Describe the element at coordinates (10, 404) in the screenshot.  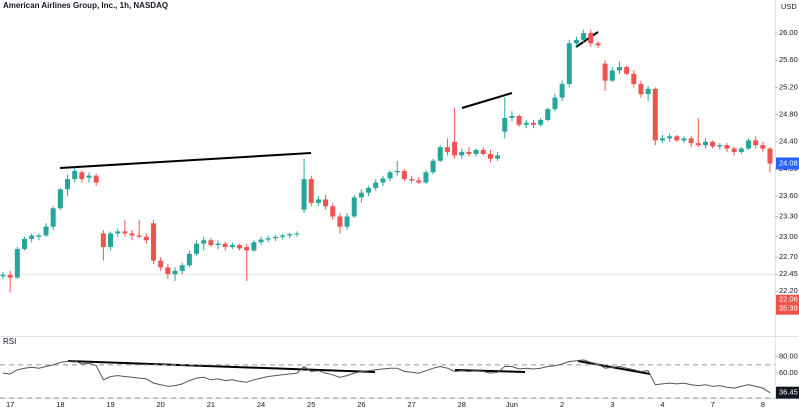
I see `x-tick-label: 17` at that location.